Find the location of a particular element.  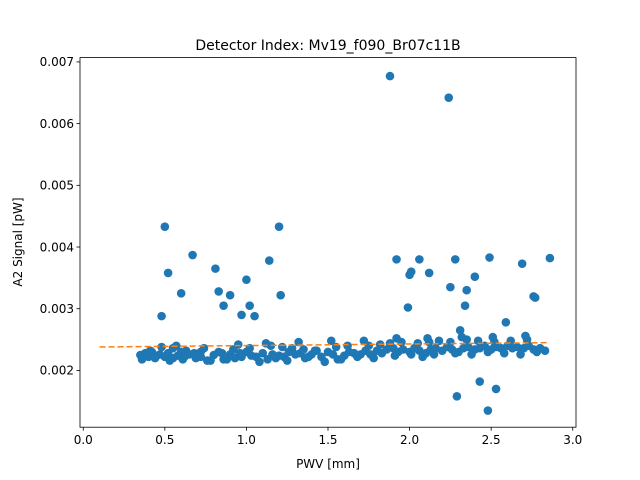

x-tick-label: 3.0 is located at coordinates (572, 440).